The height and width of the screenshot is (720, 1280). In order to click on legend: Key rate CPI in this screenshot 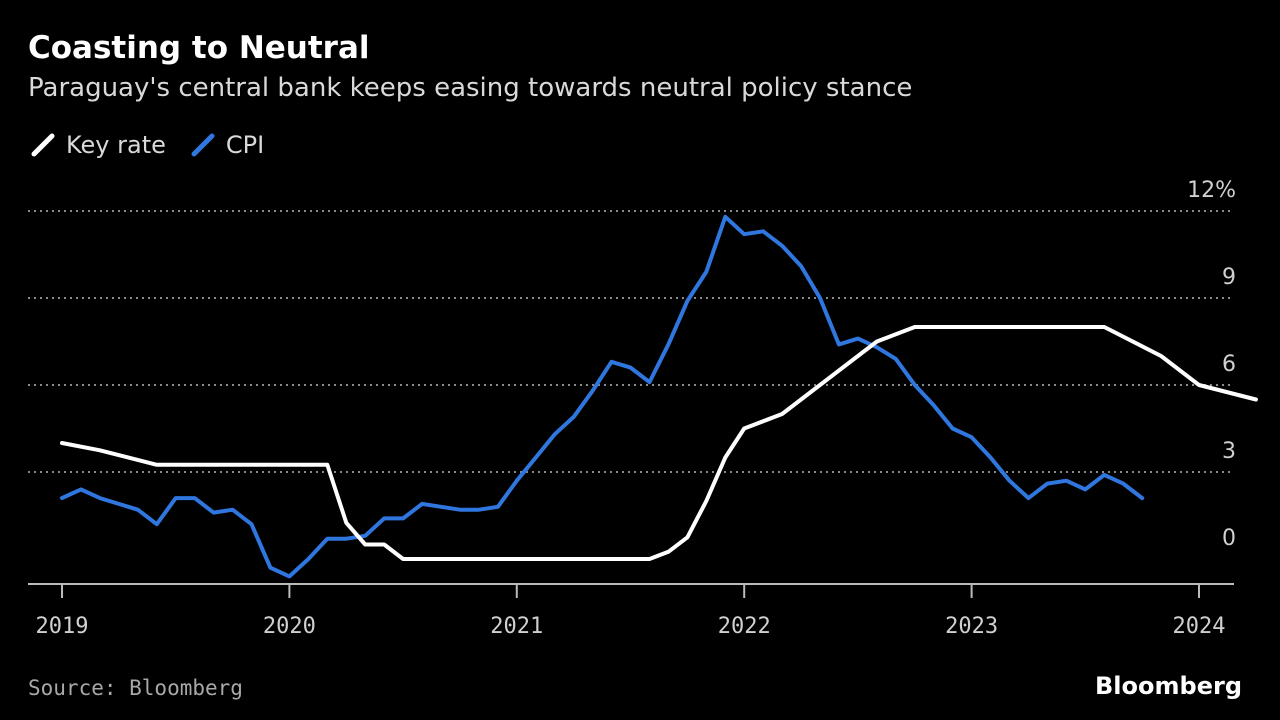, I will do `click(157, 145)`.